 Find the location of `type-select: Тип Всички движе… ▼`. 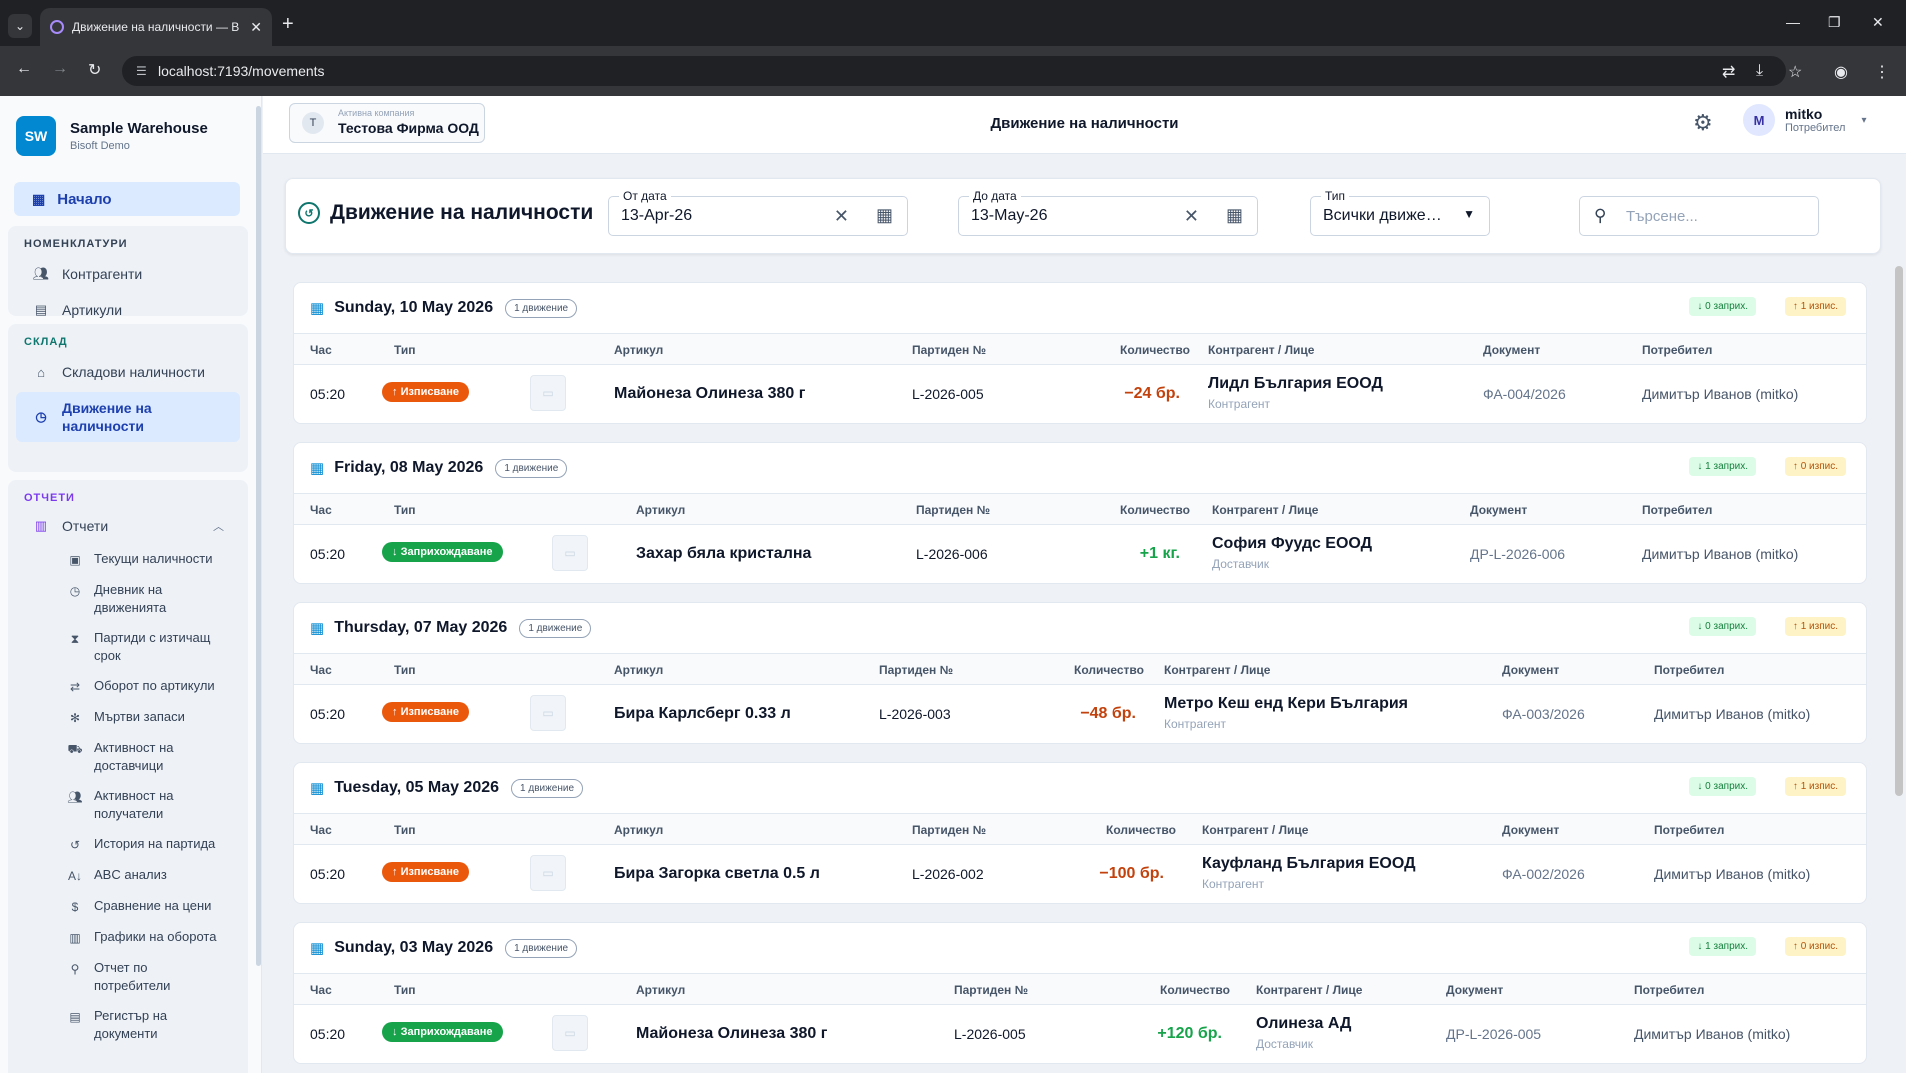

type-select: Тип Всички движе… ▼ is located at coordinates (1400, 212).